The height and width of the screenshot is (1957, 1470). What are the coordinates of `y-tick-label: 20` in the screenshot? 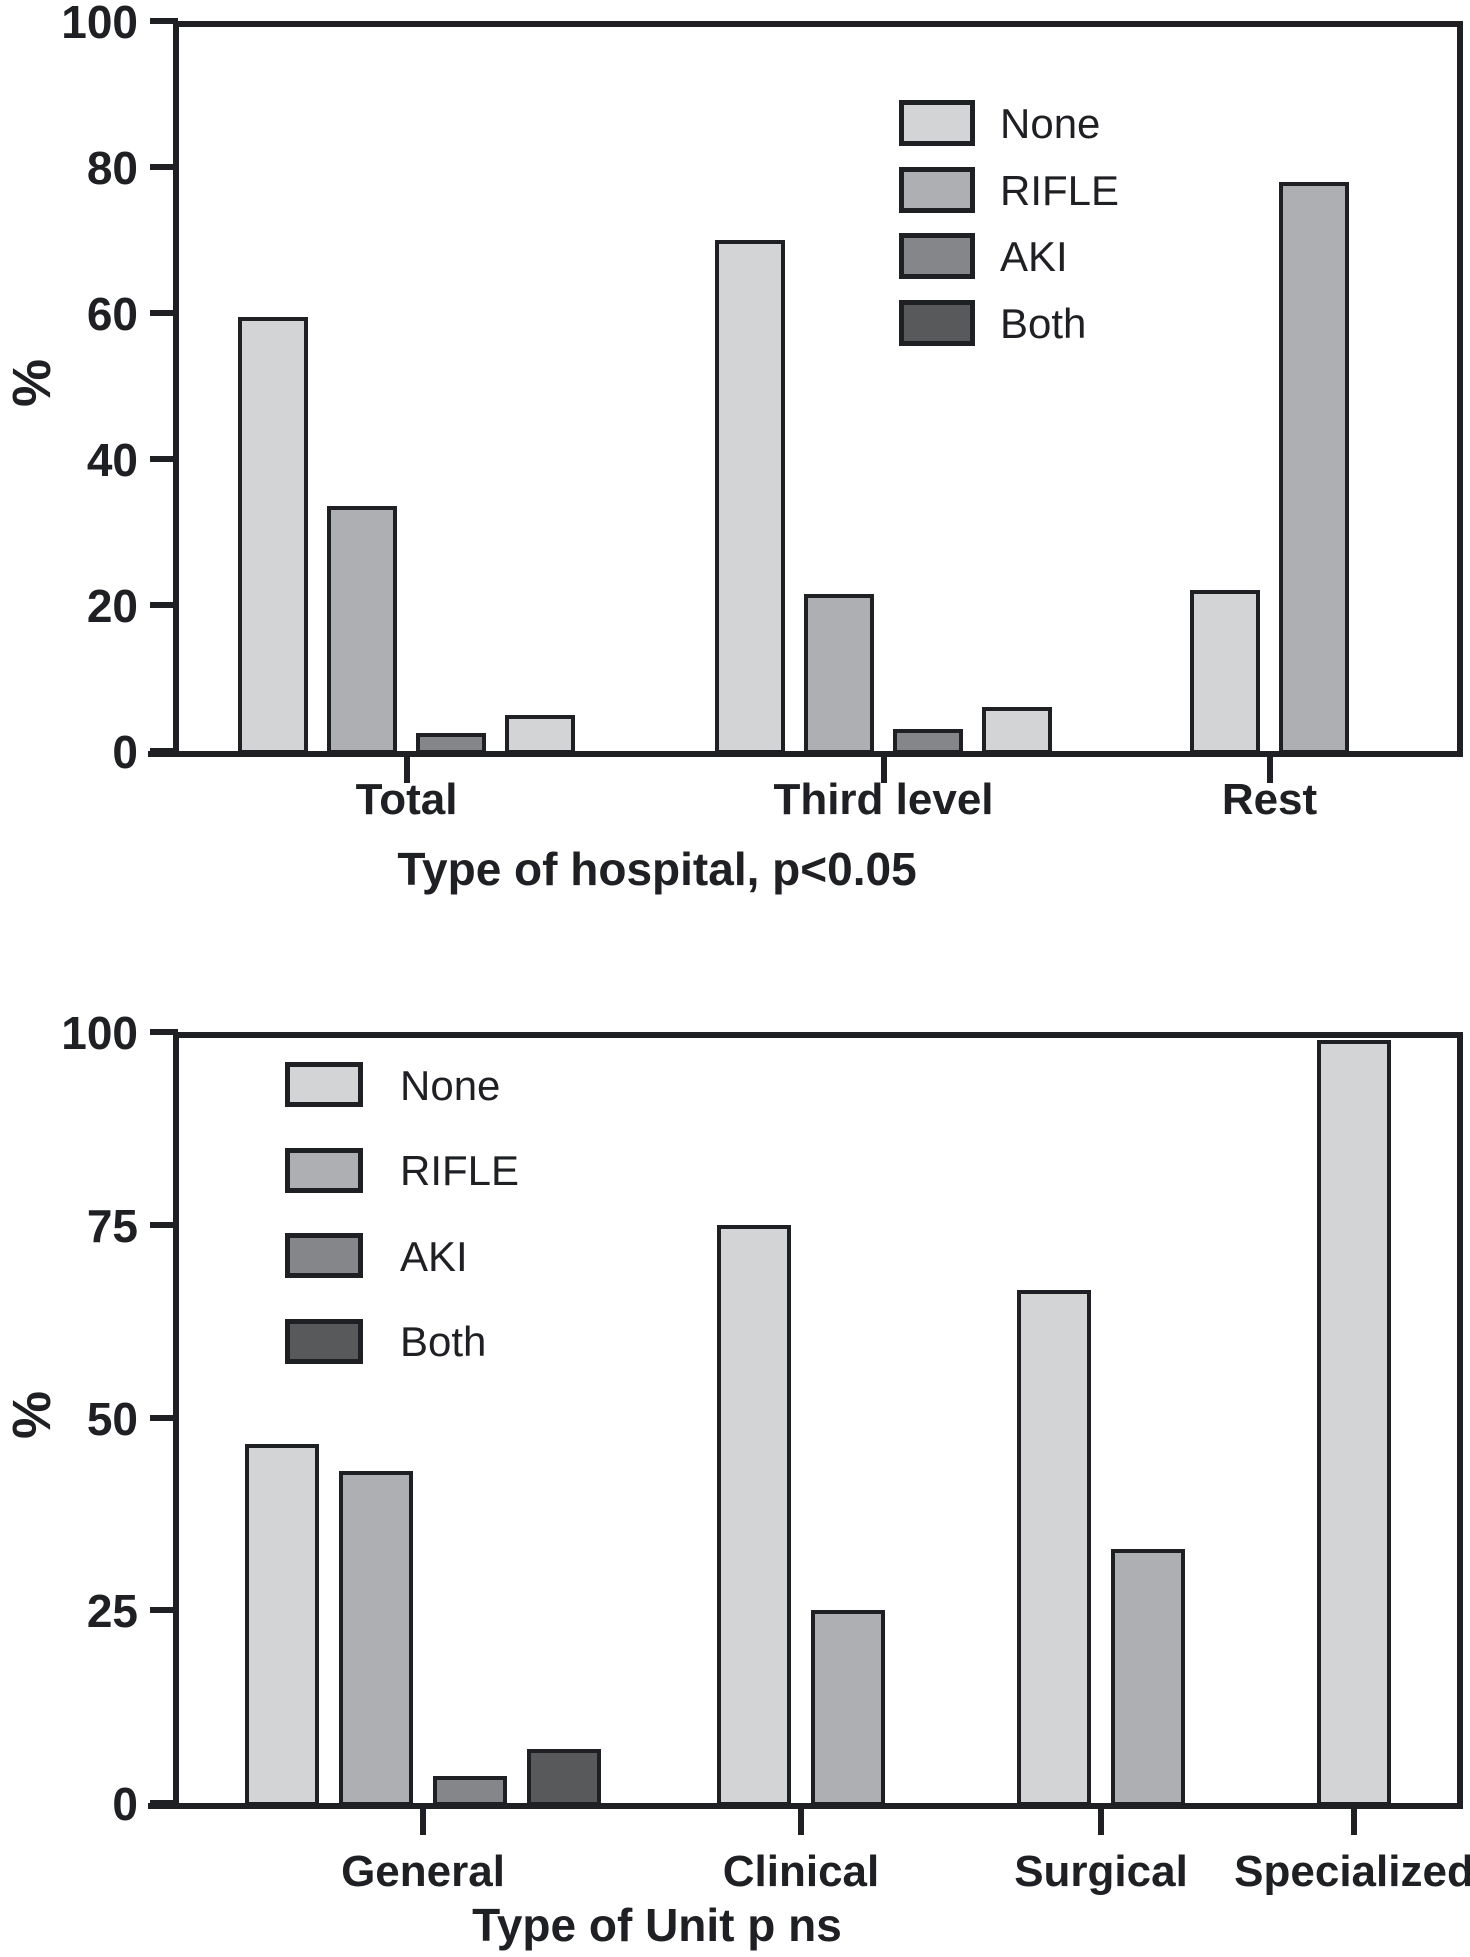 It's located at (112, 606).